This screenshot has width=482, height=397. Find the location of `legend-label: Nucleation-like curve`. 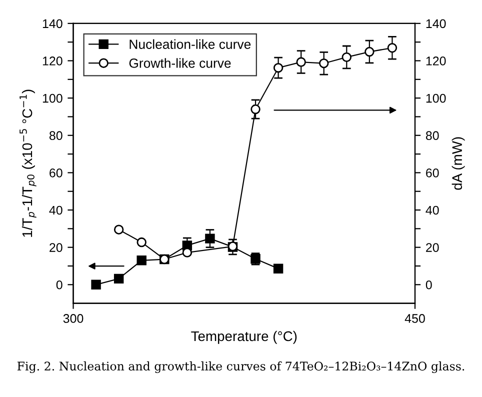

legend-label: Nucleation-like curve is located at coordinates (190, 44).